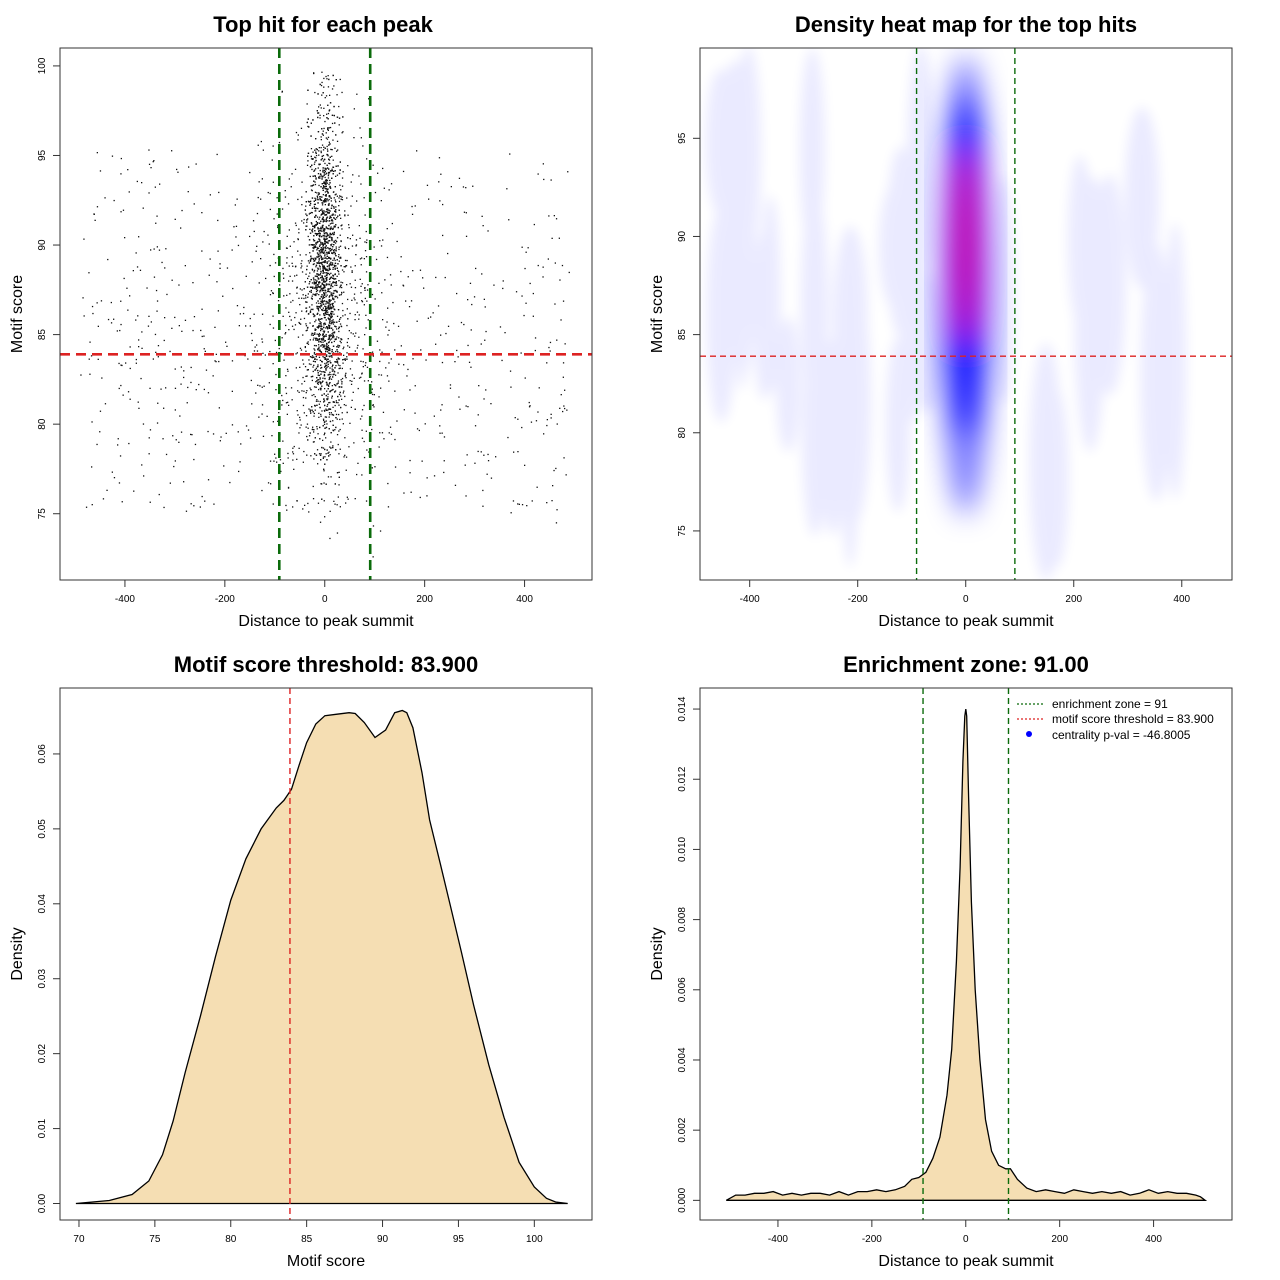 The height and width of the screenshot is (1280, 1280). Describe the element at coordinates (42, 904) in the screenshot. I see `y-tick-label: 0.04` at that location.